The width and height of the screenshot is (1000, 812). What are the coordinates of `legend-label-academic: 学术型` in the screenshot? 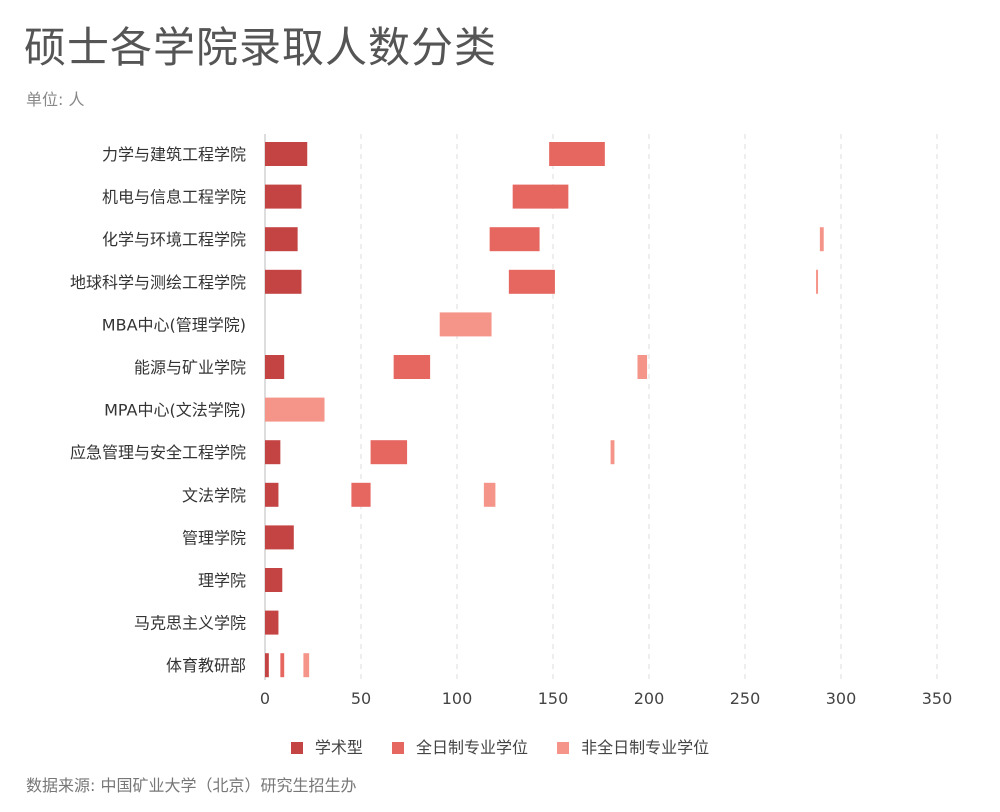 It's located at (338, 747).